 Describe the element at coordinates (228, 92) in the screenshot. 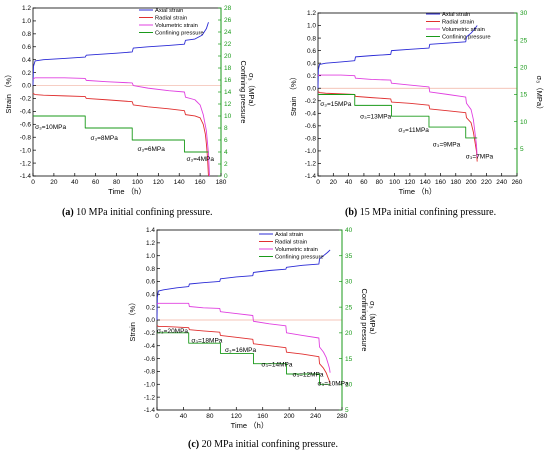

I see `y2-tick-label: 14` at that location.